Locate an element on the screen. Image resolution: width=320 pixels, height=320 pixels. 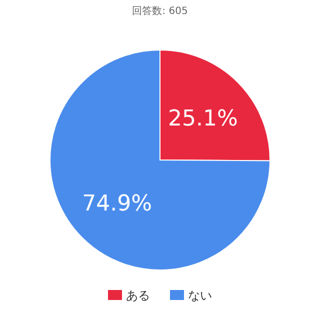
data-label: 25.1% is located at coordinates (203, 119).